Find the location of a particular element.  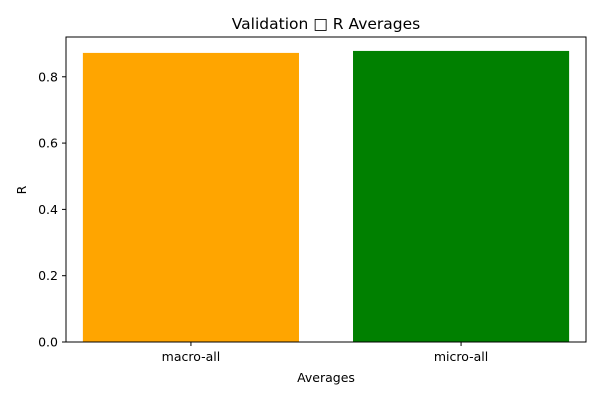

x-tick-label: macro-all is located at coordinates (191, 356).